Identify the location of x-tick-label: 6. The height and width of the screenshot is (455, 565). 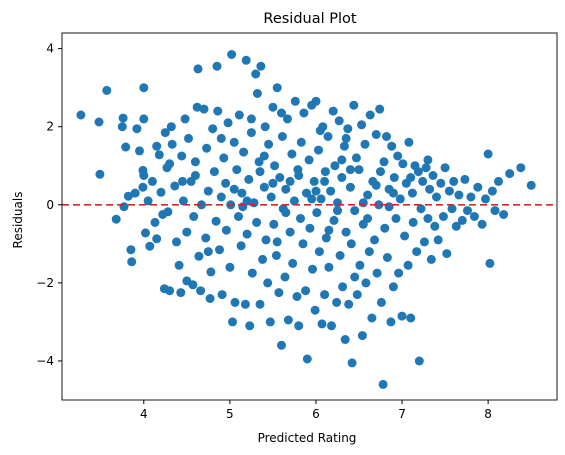
(316, 414).